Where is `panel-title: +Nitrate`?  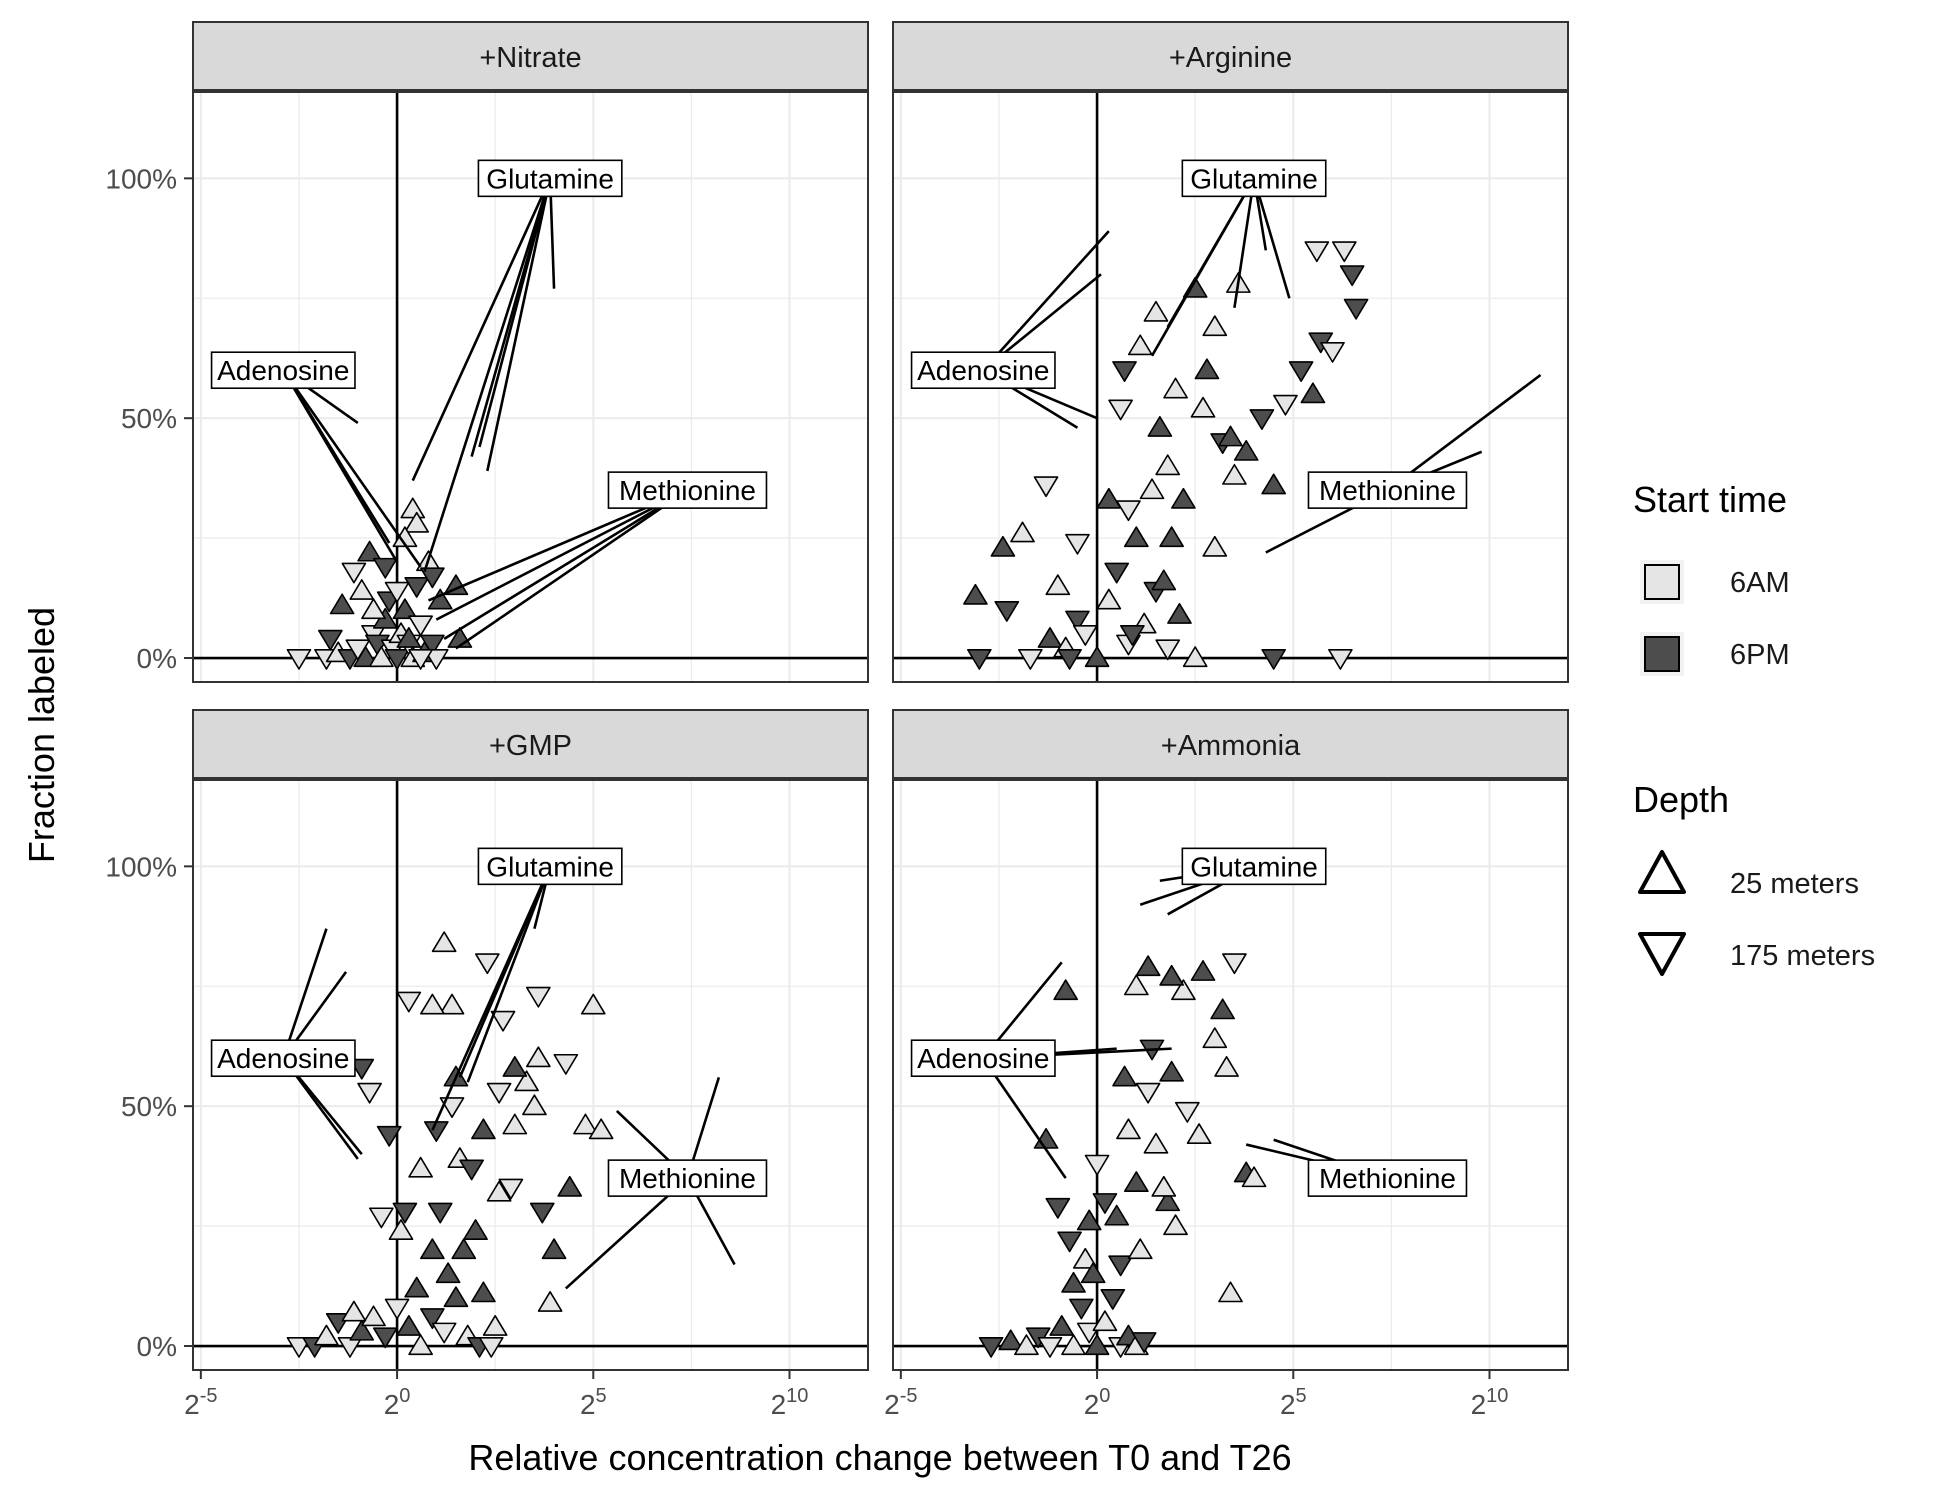
panel-title: +Nitrate is located at coordinates (530, 58).